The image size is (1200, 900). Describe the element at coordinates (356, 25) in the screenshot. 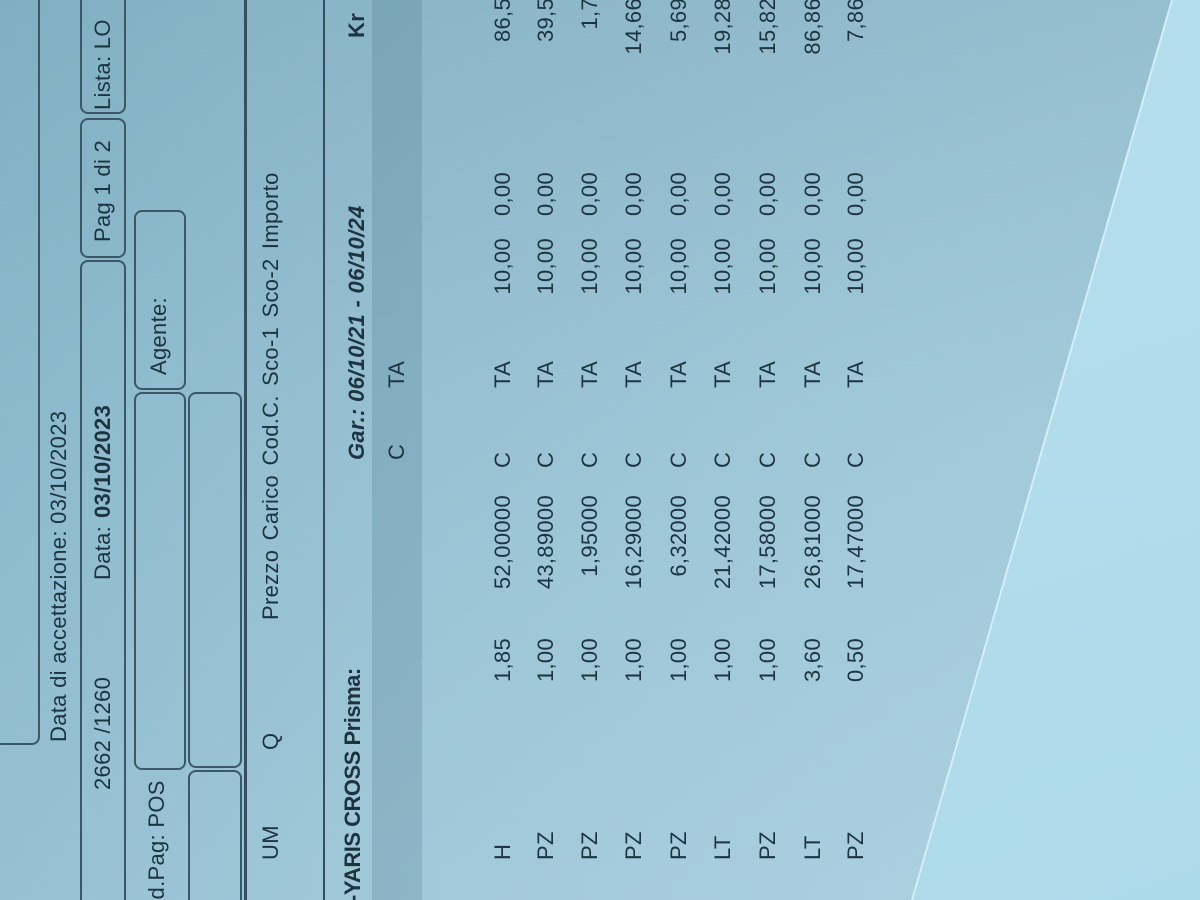

I see `km-label: Kr` at that location.